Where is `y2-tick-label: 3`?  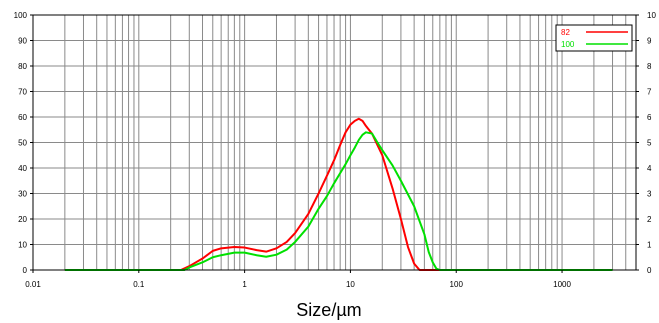 y2-tick-label: 3 is located at coordinates (649, 194).